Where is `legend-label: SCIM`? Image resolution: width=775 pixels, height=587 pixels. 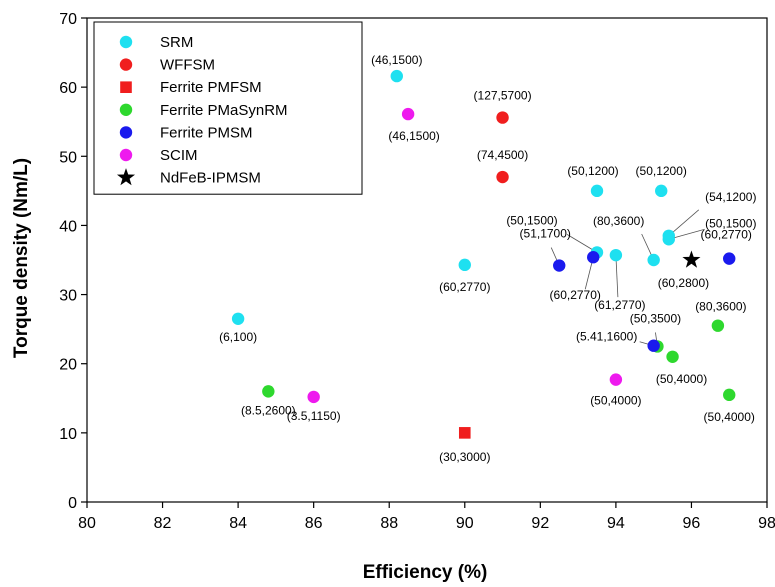 legend-label: SCIM is located at coordinates (179, 155).